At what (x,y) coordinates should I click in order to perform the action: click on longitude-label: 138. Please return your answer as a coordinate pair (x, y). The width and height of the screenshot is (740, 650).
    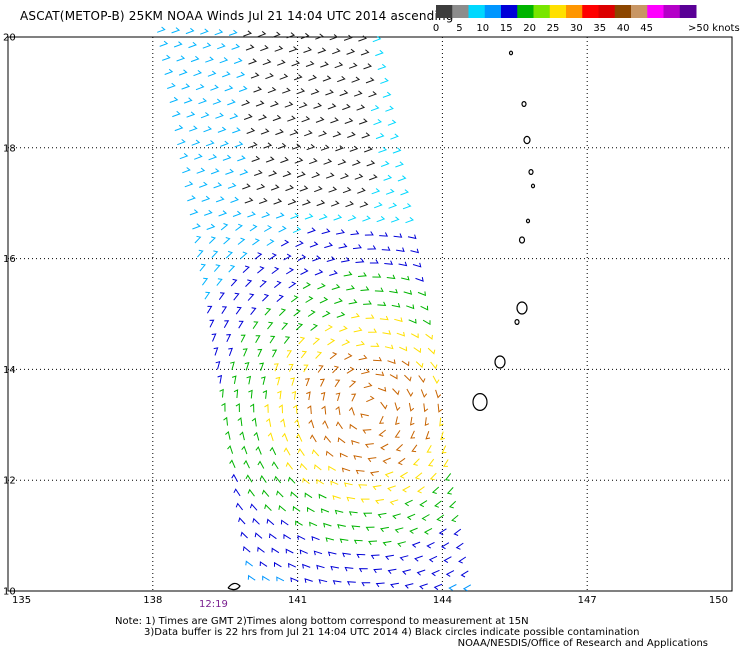
    Looking at the image, I should click on (152, 600).